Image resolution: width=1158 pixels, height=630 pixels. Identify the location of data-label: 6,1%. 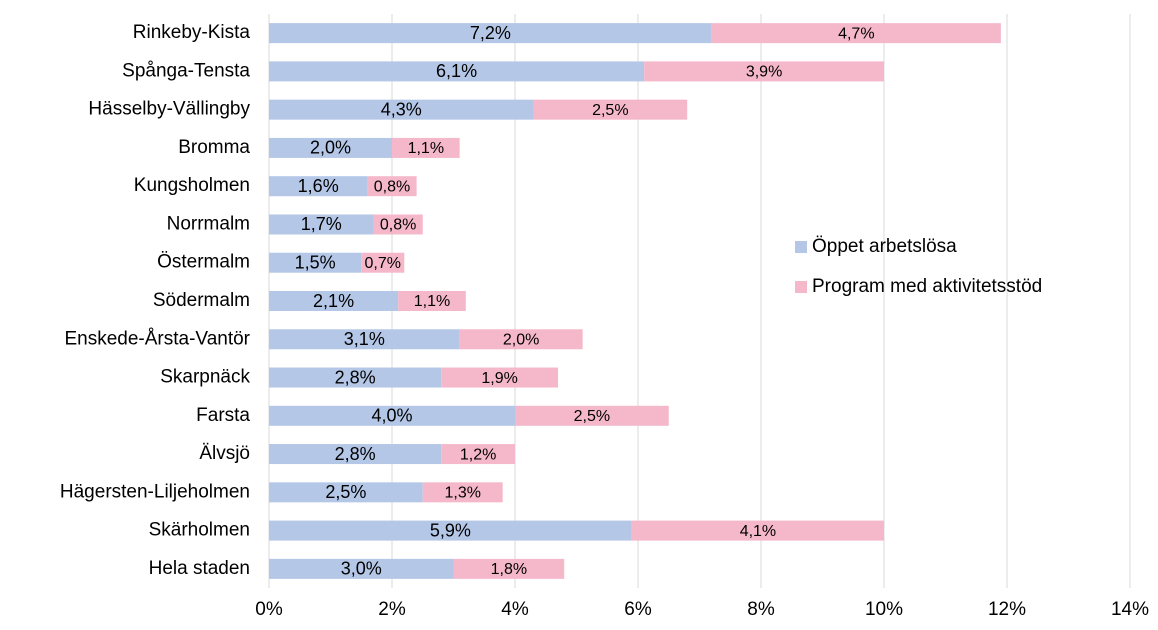
(456, 71).